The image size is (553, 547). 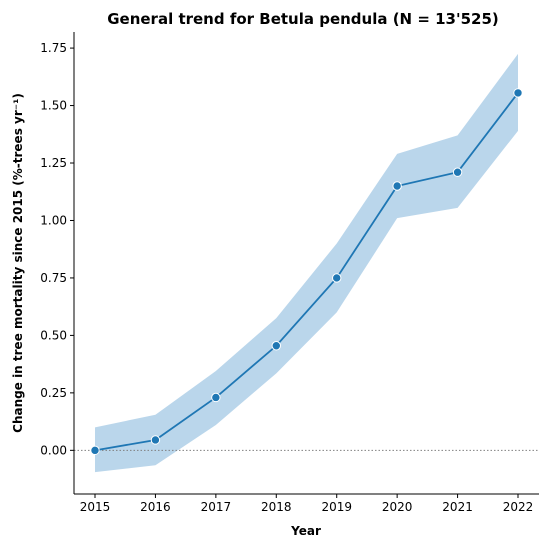 What do you see at coordinates (276, 346) in the screenshot?
I see `data-point-2018` at bounding box center [276, 346].